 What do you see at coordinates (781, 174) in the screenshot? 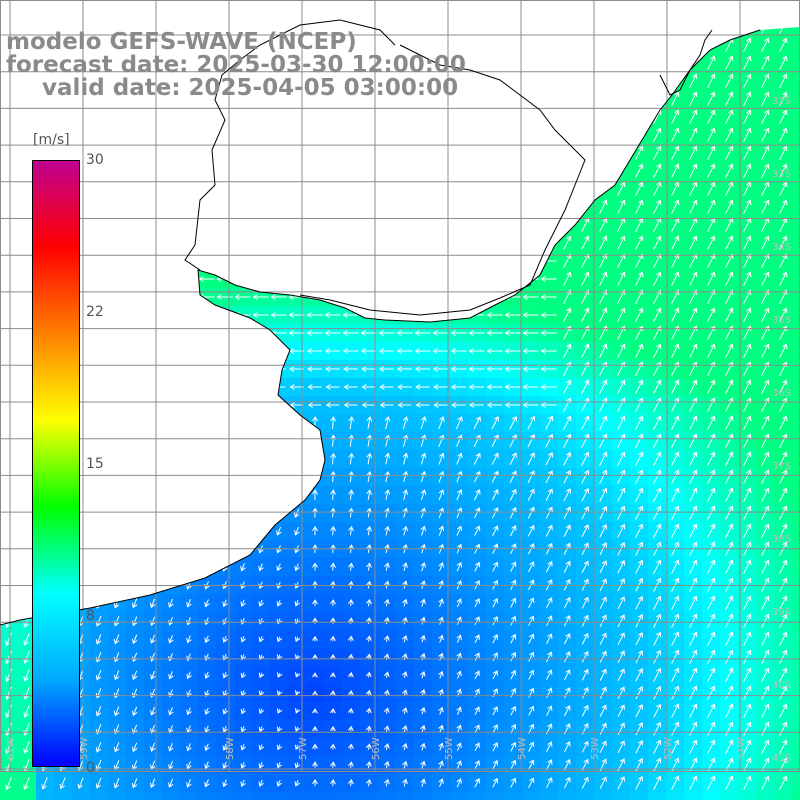
I see `latitude-label: 33S` at bounding box center [781, 174].